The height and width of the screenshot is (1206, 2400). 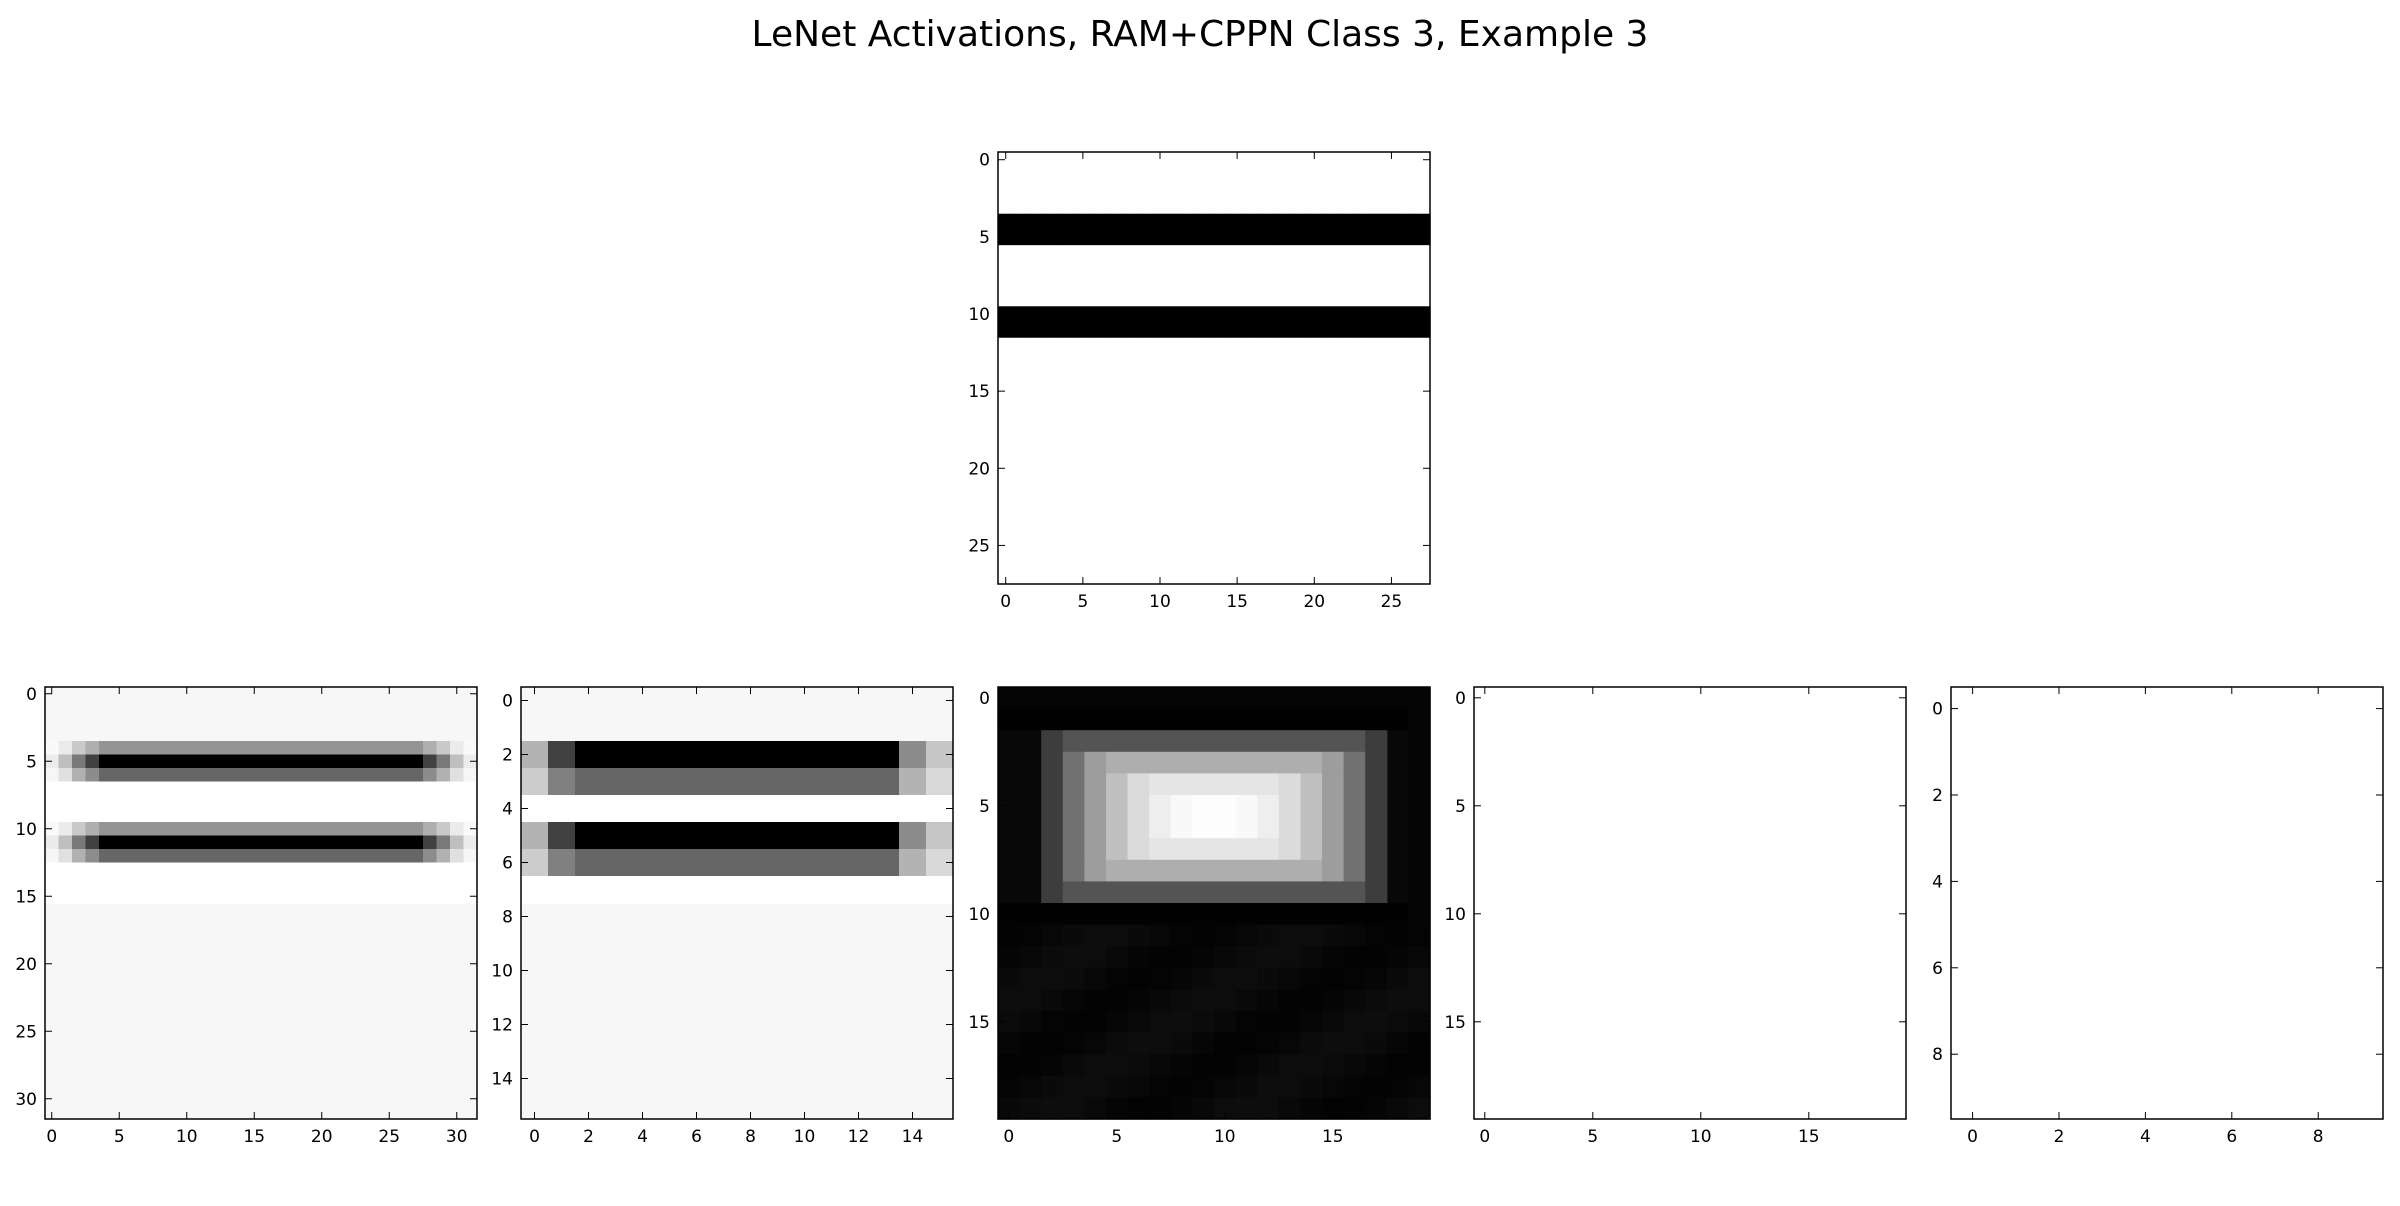 I want to click on x-tick-label: 4, so click(x=642, y=1137).